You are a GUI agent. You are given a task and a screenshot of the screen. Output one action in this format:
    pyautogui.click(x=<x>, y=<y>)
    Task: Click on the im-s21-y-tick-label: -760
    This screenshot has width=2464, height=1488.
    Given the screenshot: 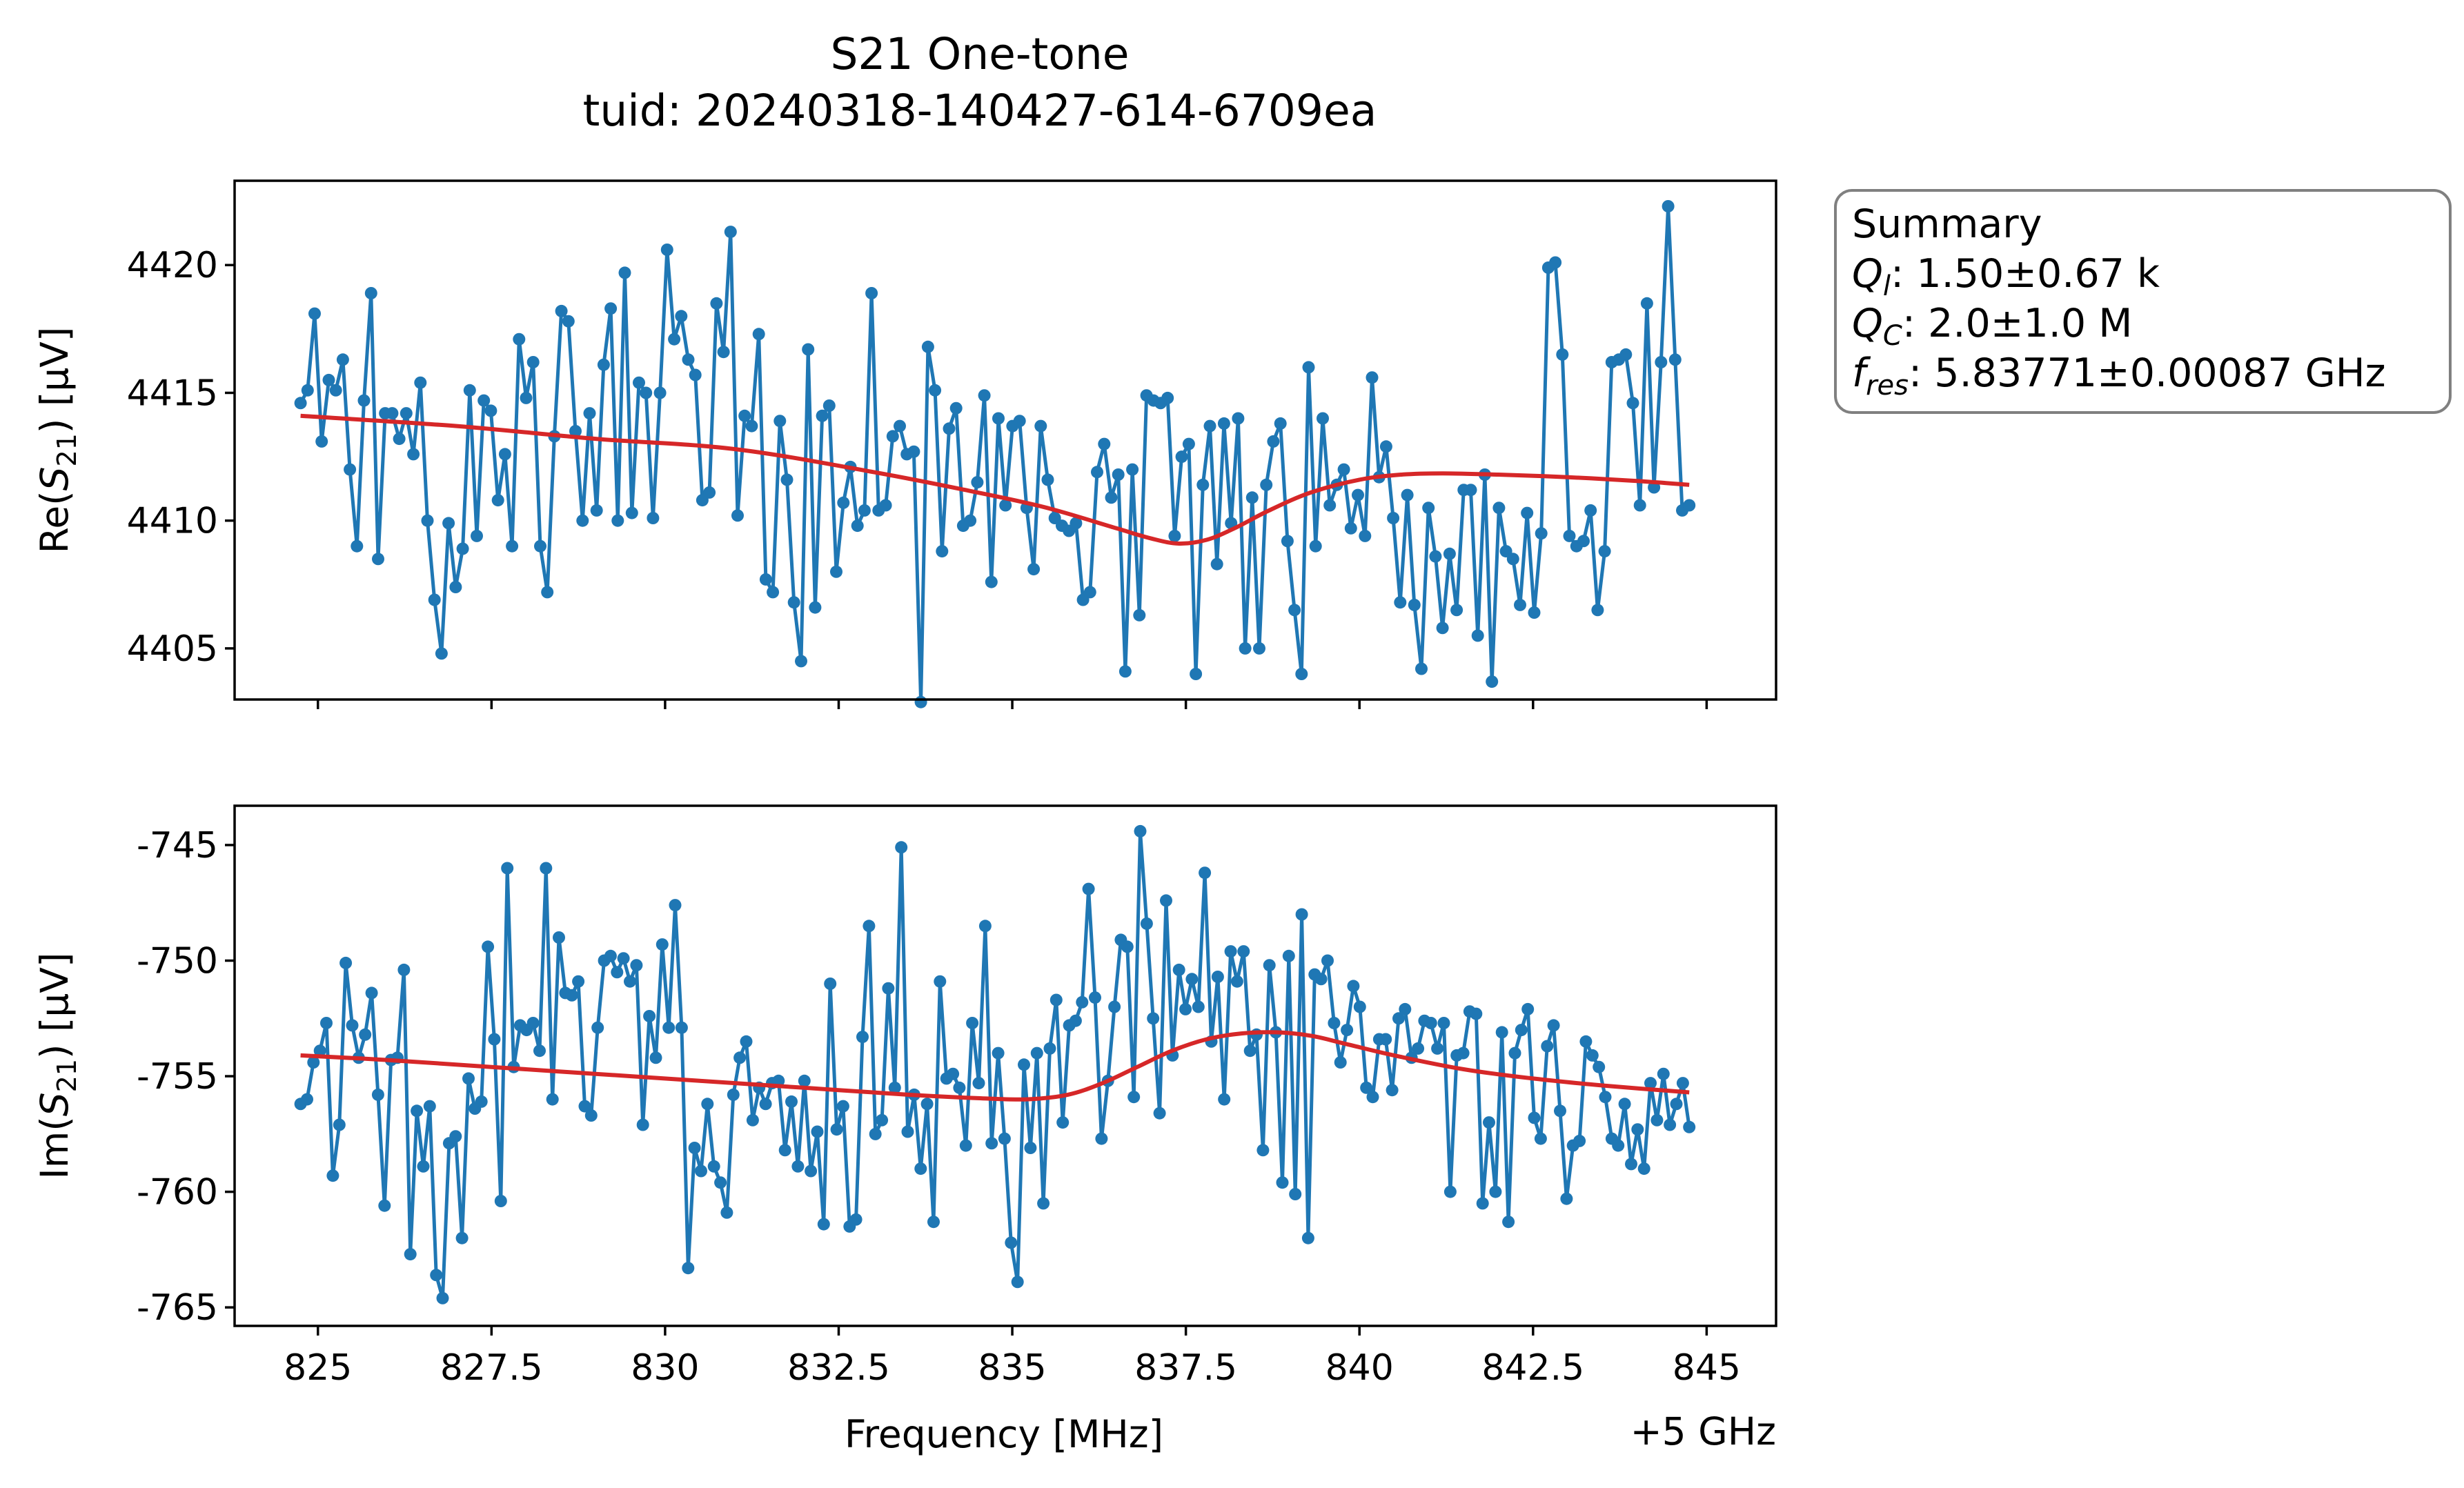 What is the action you would take?
    pyautogui.click(x=178, y=1192)
    